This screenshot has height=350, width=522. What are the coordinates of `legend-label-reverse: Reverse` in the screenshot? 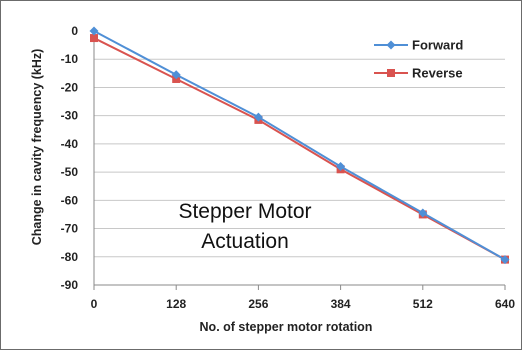 It's located at (437, 73).